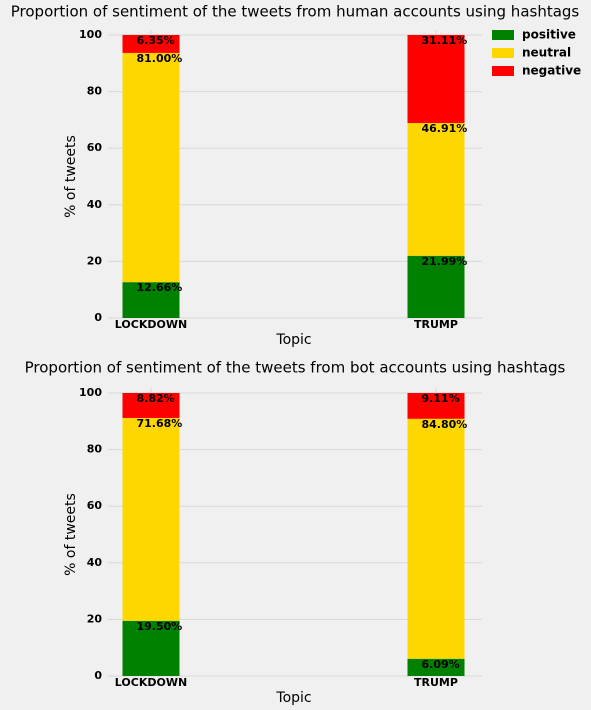 The image size is (591, 710). What do you see at coordinates (160, 626) in the screenshot?
I see `value-label: 19.50%` at bounding box center [160, 626].